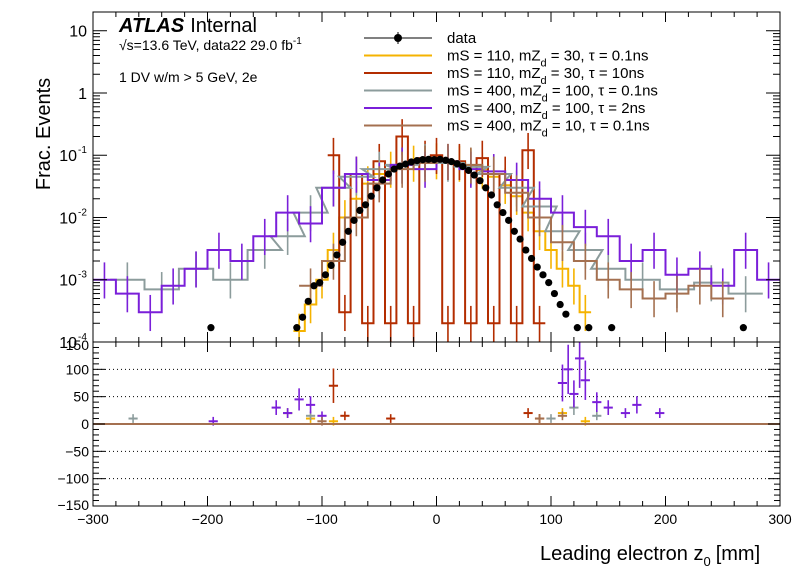  Describe the element at coordinates (551, 519) in the screenshot. I see `x-tick-label-4: 100` at that location.